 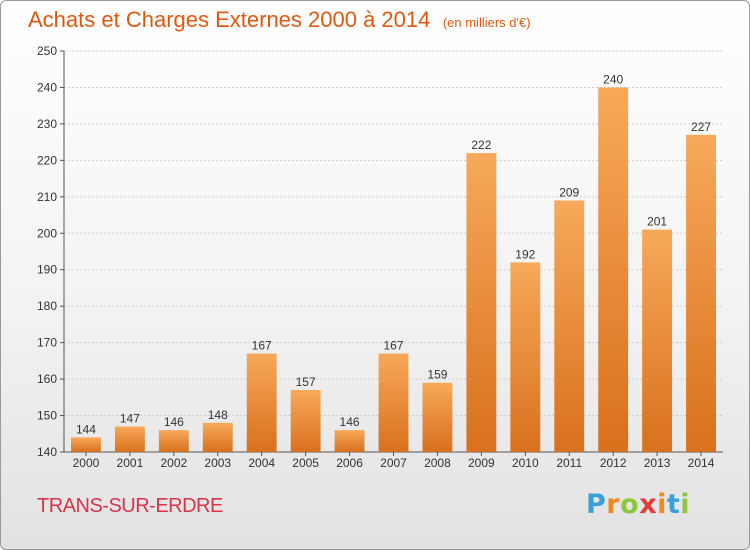 What do you see at coordinates (261, 463) in the screenshot?
I see `x-tick-label: 2004` at bounding box center [261, 463].